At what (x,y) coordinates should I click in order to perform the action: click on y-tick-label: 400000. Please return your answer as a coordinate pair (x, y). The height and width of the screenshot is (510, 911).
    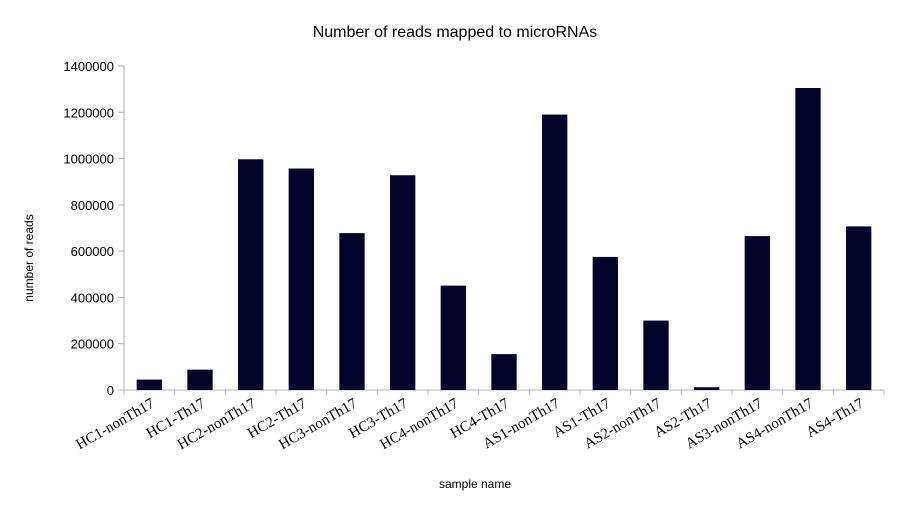
    Looking at the image, I should click on (92, 297).